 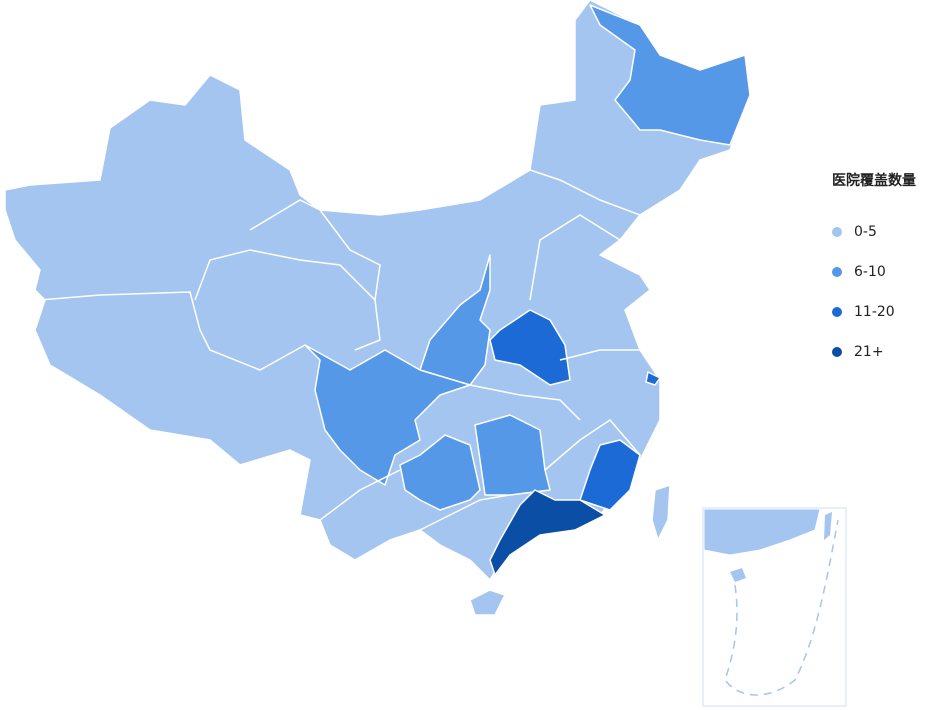 I want to click on legend-item: 11-20, so click(x=874, y=312).